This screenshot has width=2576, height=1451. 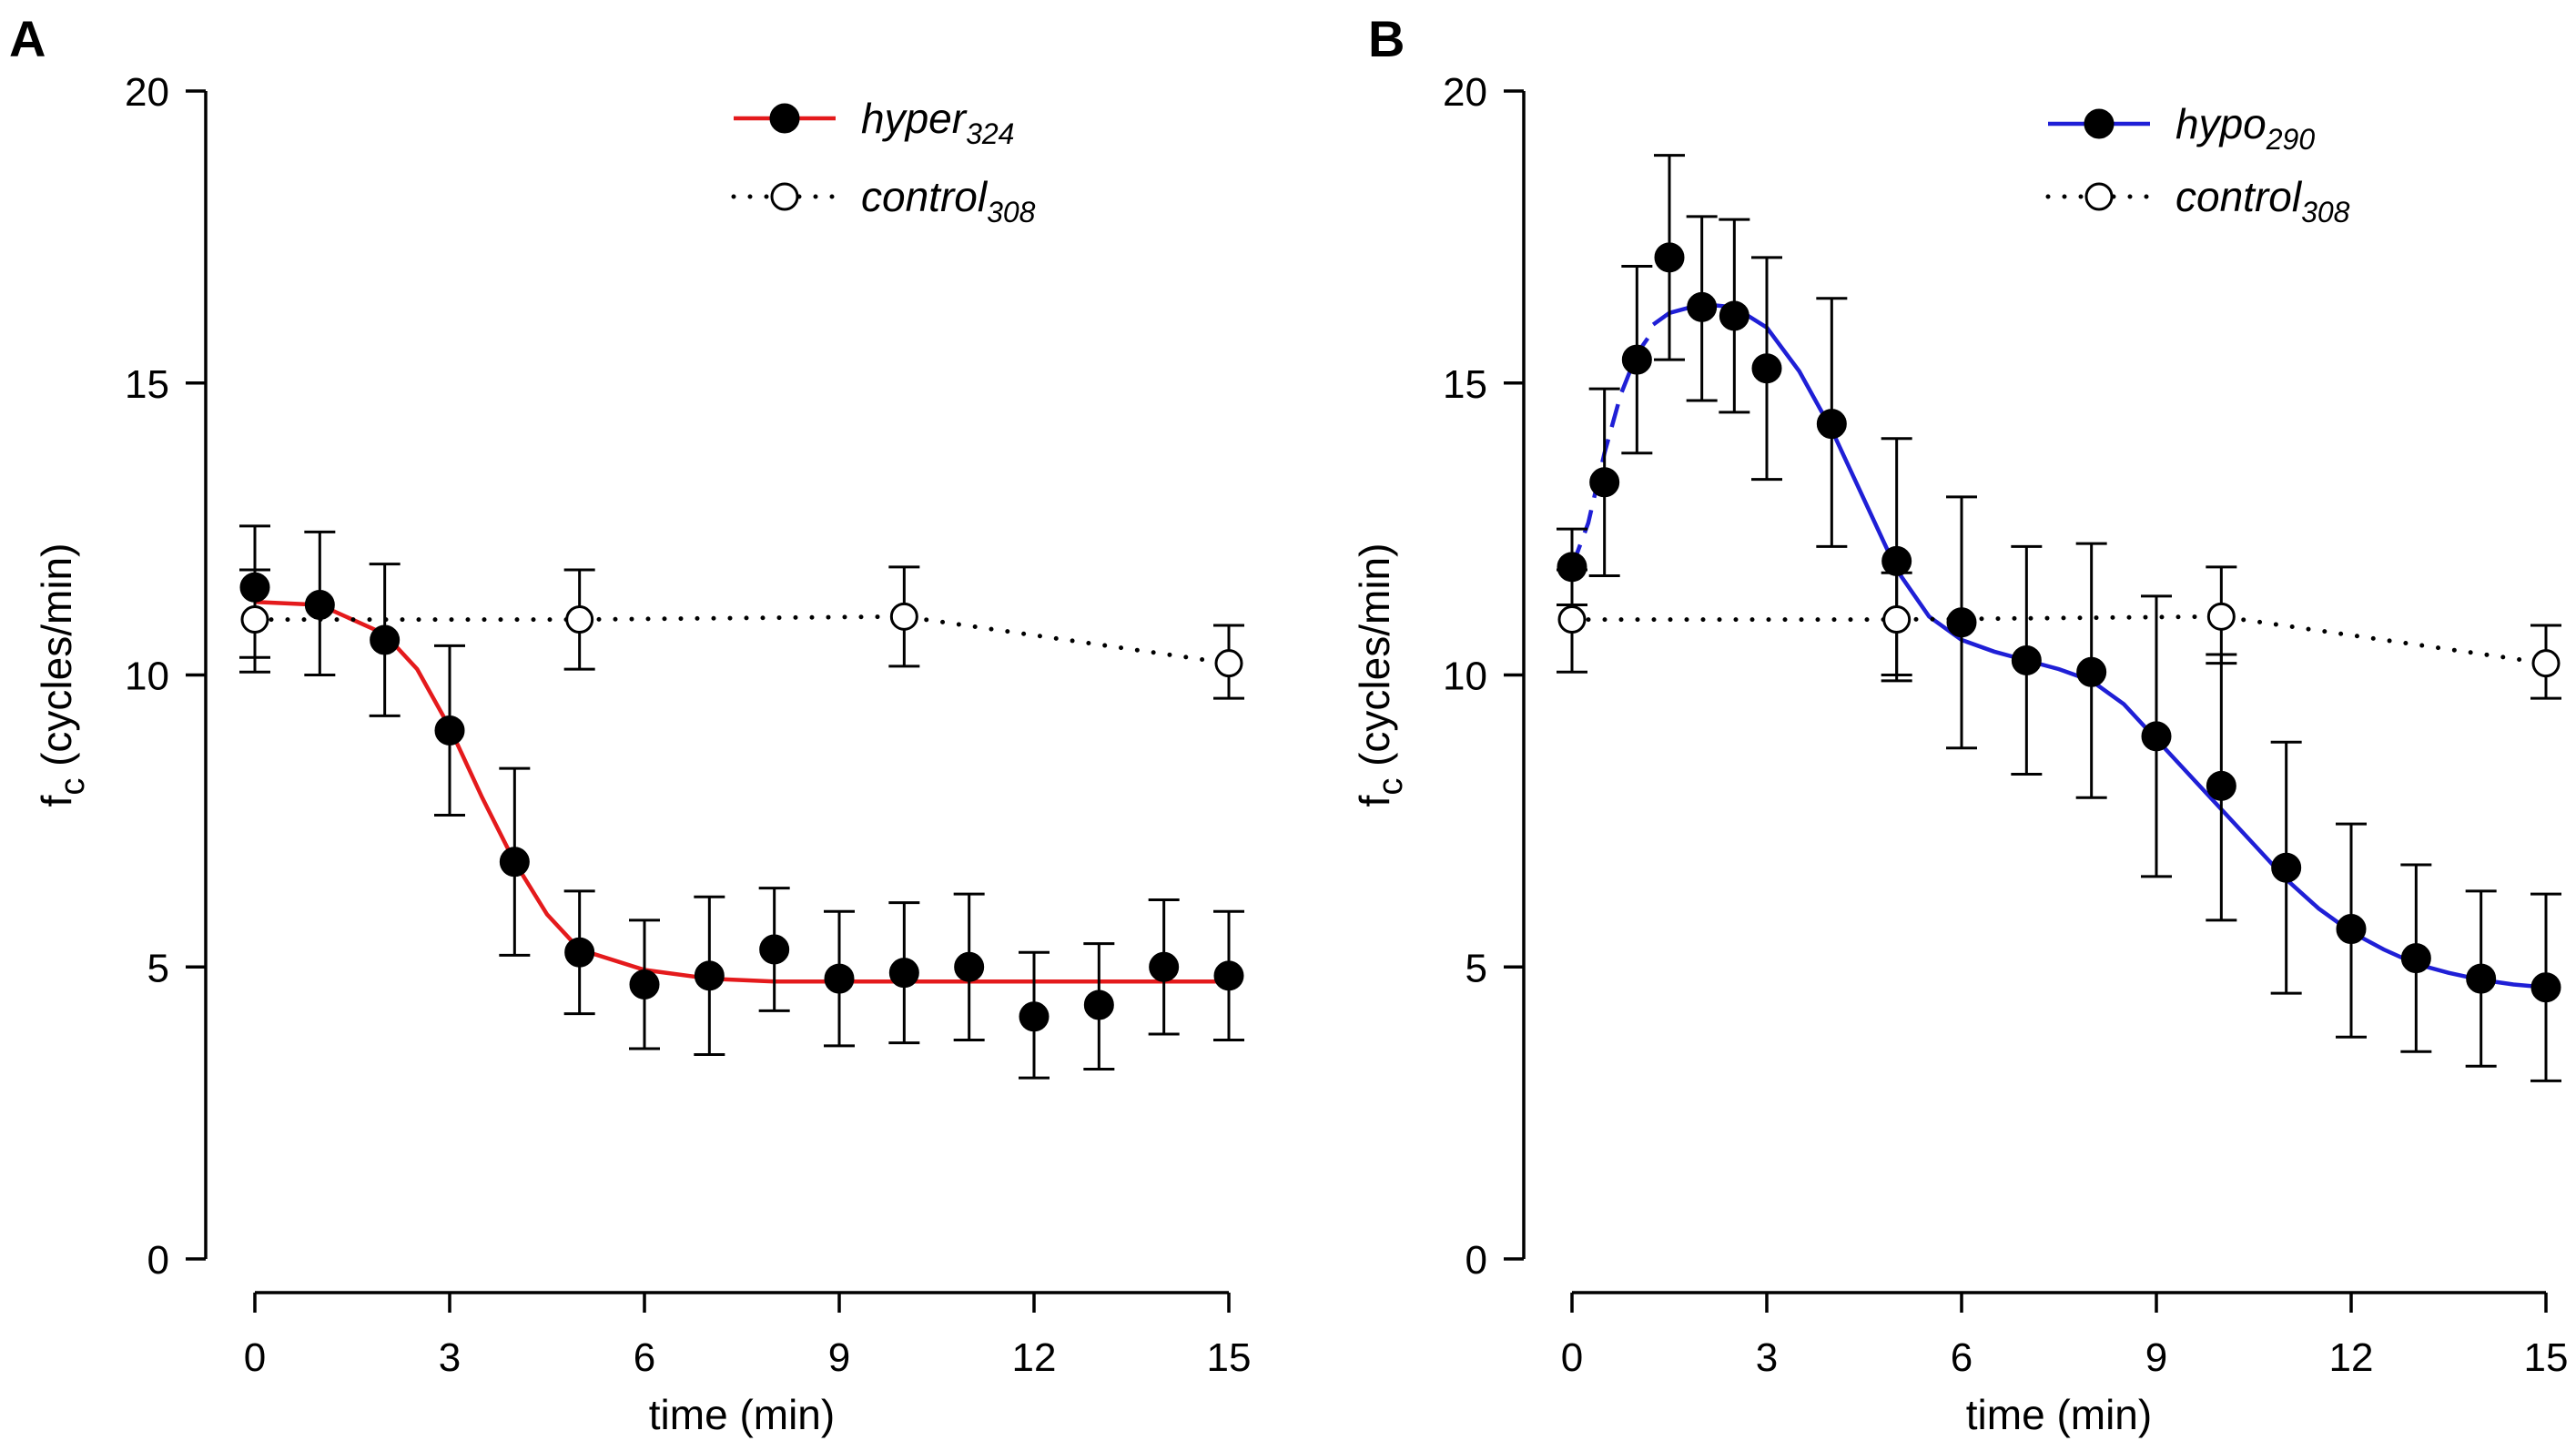 I want to click on legend-label-name: hypo, so click(x=2221, y=124).